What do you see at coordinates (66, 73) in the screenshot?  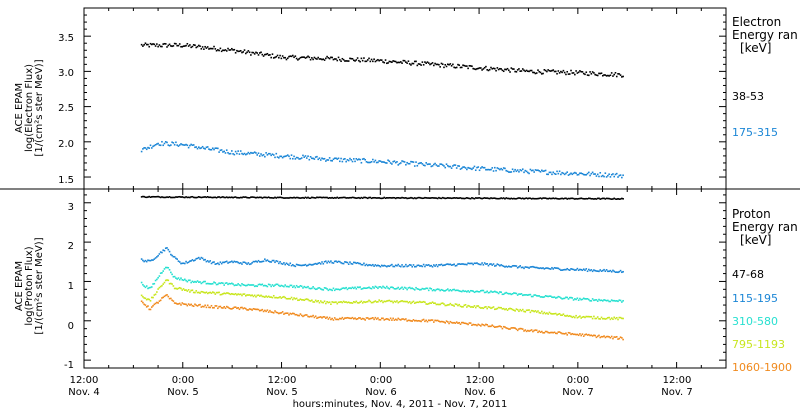 I see `electron-ytick-label: 3.0` at bounding box center [66, 73].